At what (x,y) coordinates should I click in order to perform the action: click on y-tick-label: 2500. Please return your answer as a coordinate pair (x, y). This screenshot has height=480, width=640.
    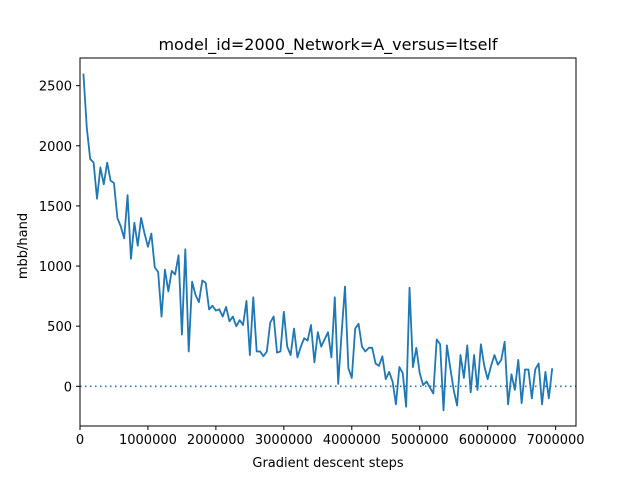
    Looking at the image, I should click on (55, 87).